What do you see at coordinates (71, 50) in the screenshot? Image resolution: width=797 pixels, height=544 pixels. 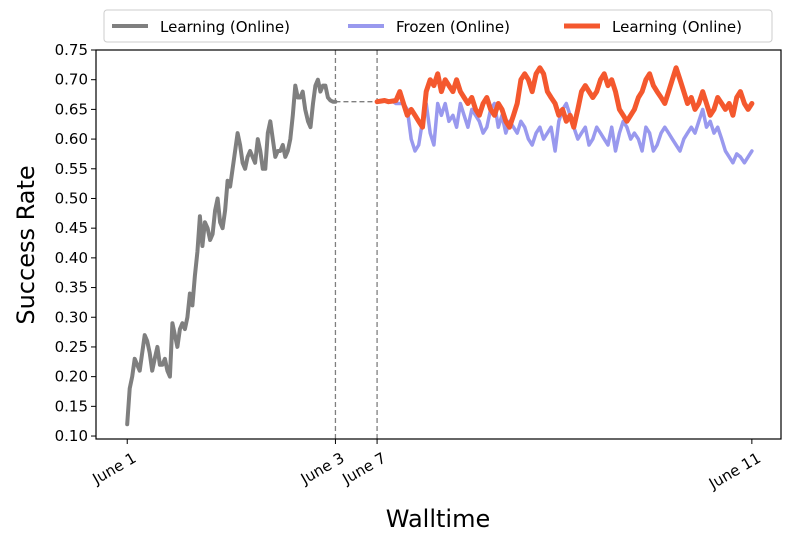 I see `y-tick-label-13: 0.75` at bounding box center [71, 50].